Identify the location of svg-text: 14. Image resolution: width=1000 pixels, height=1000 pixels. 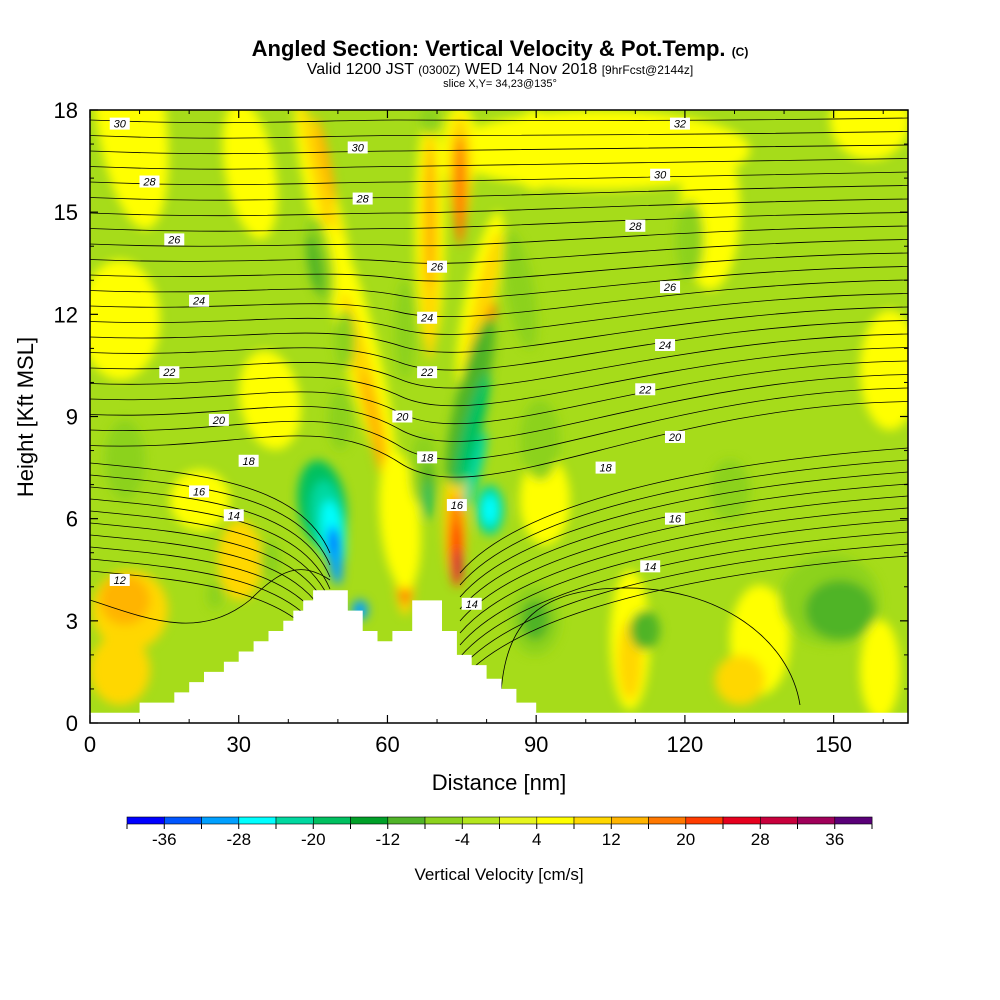
(472, 605).